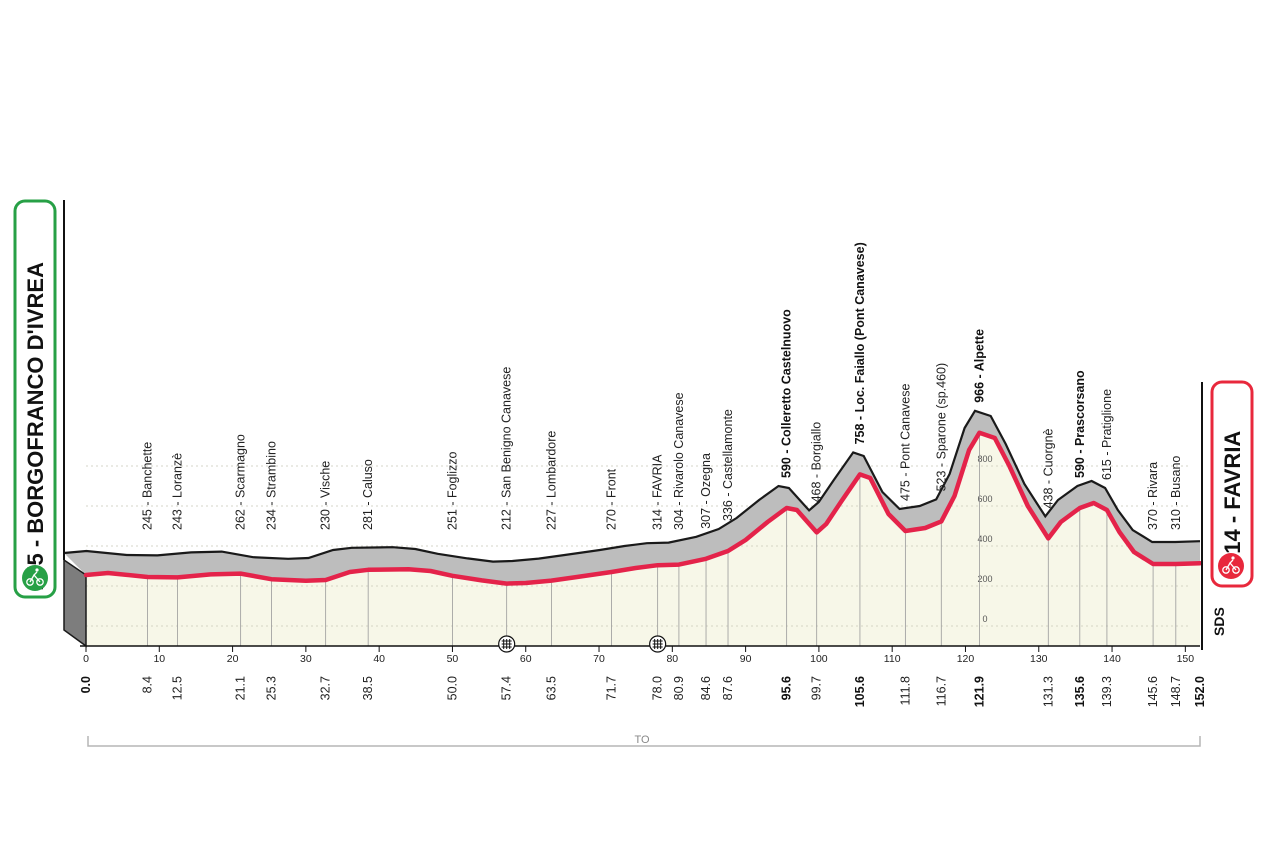  I want to click on distance-tick-label-60: 60, so click(526, 659).